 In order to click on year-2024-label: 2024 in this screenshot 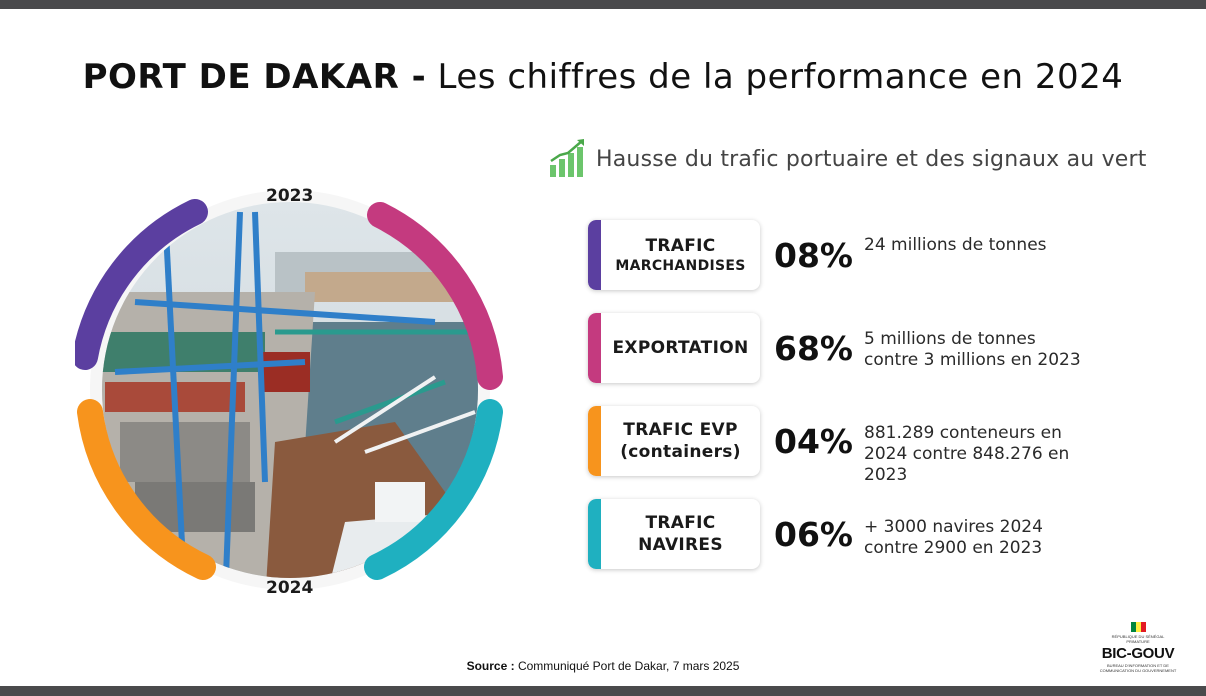, I will do `click(290, 588)`.